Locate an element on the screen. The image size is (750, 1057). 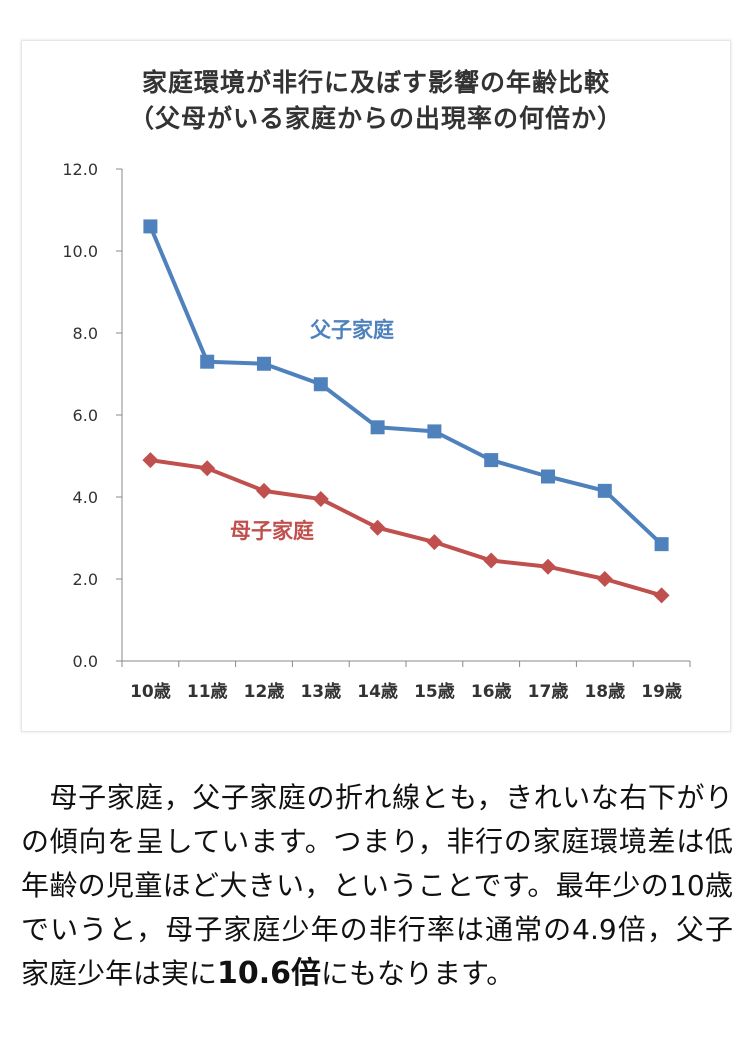
series-line is located at coordinates (406, 528).